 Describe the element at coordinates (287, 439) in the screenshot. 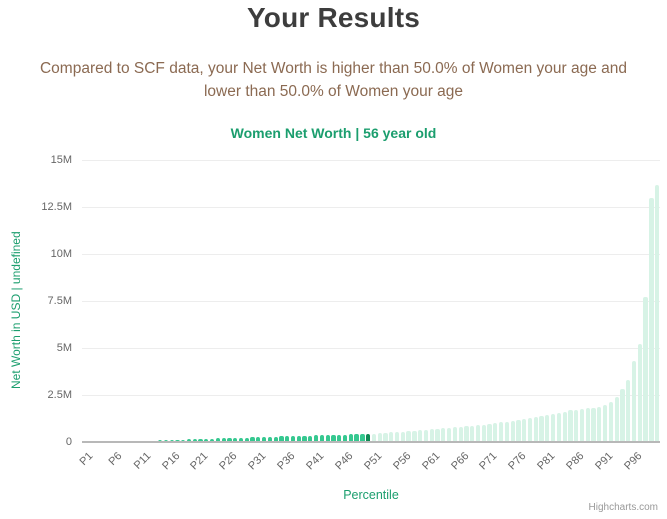

I see `bar-P36` at that location.